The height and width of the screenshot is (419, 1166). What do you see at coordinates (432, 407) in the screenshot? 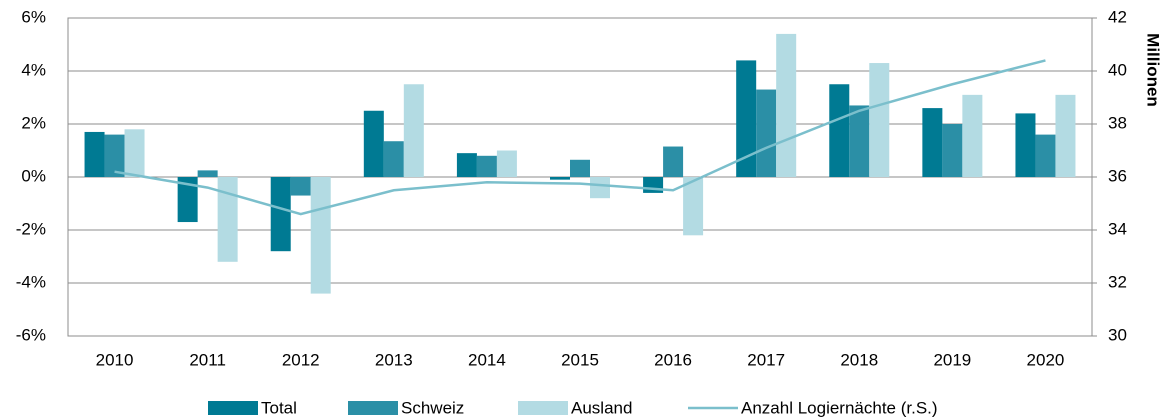
I see `legend-label: Schweiz` at bounding box center [432, 407].